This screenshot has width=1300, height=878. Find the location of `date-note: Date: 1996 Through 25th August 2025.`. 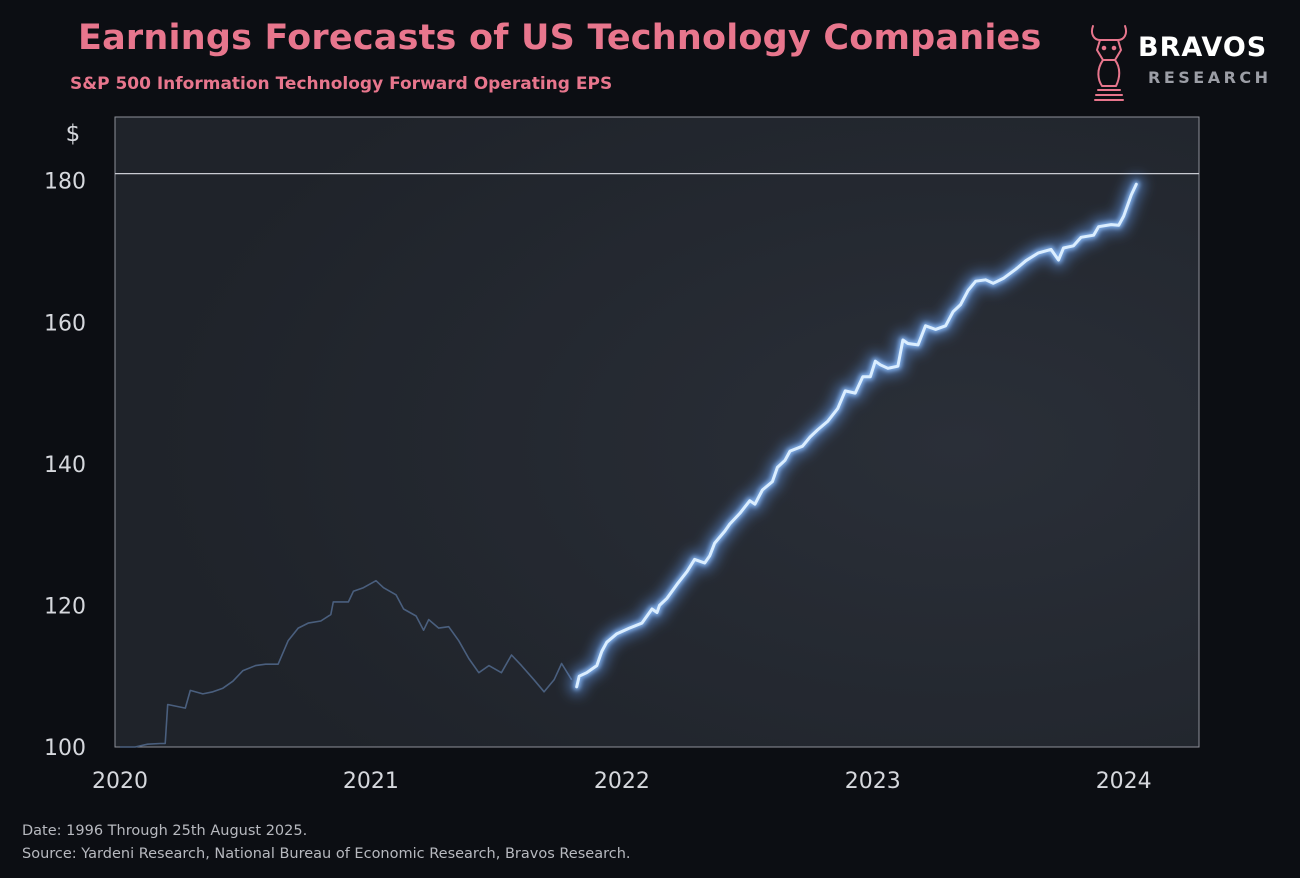

date-note: Date: 1996 Through 25th August 2025. is located at coordinates (165, 831).